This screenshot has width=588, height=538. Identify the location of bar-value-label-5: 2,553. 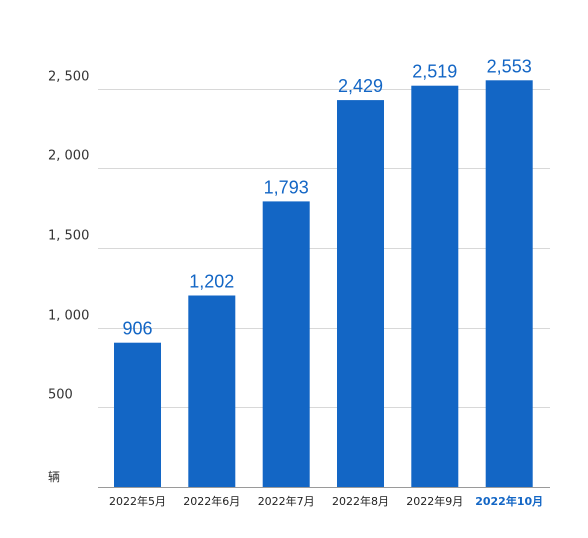
(509, 66).